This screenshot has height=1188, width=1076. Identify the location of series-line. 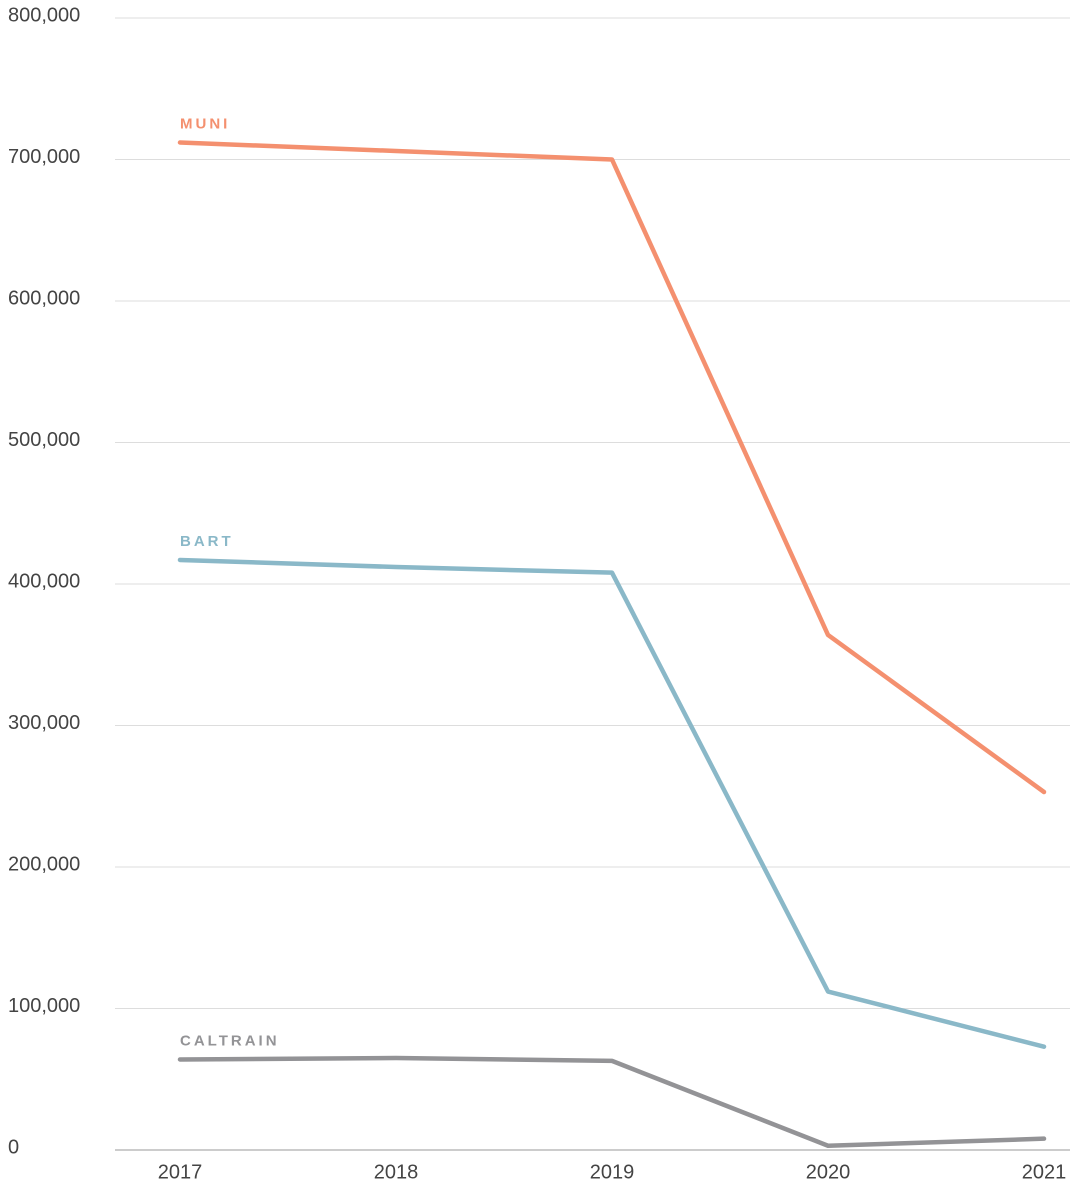
(612, 1102).